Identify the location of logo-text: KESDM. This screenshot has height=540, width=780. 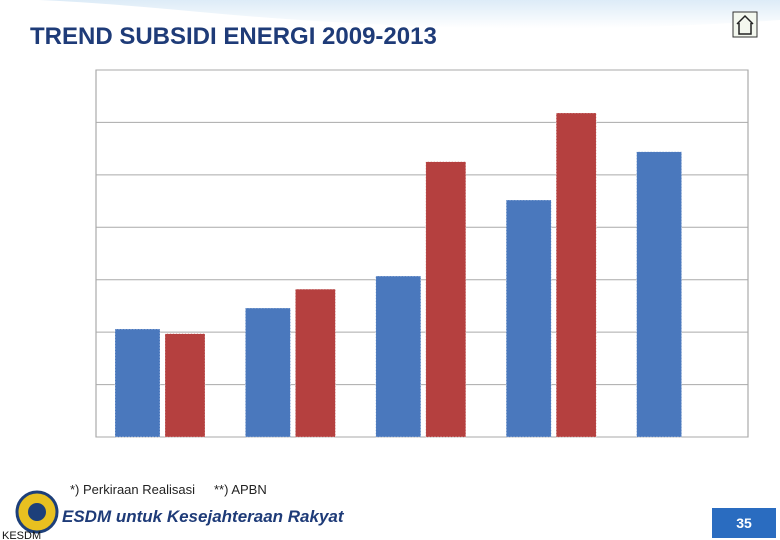
(21, 535).